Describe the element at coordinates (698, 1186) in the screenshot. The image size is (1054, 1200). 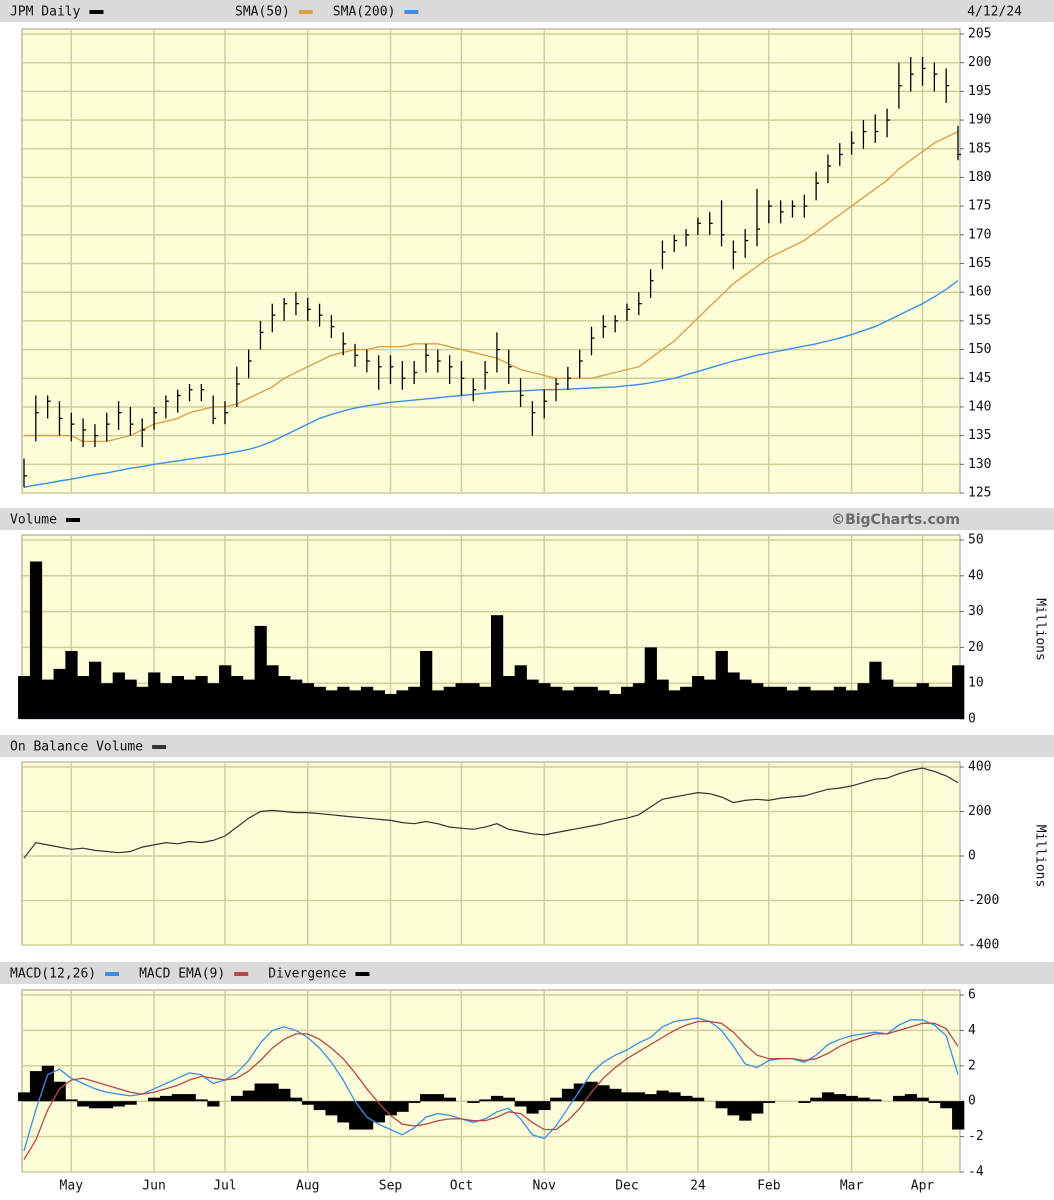
I see `x-tick-label: 24` at that location.